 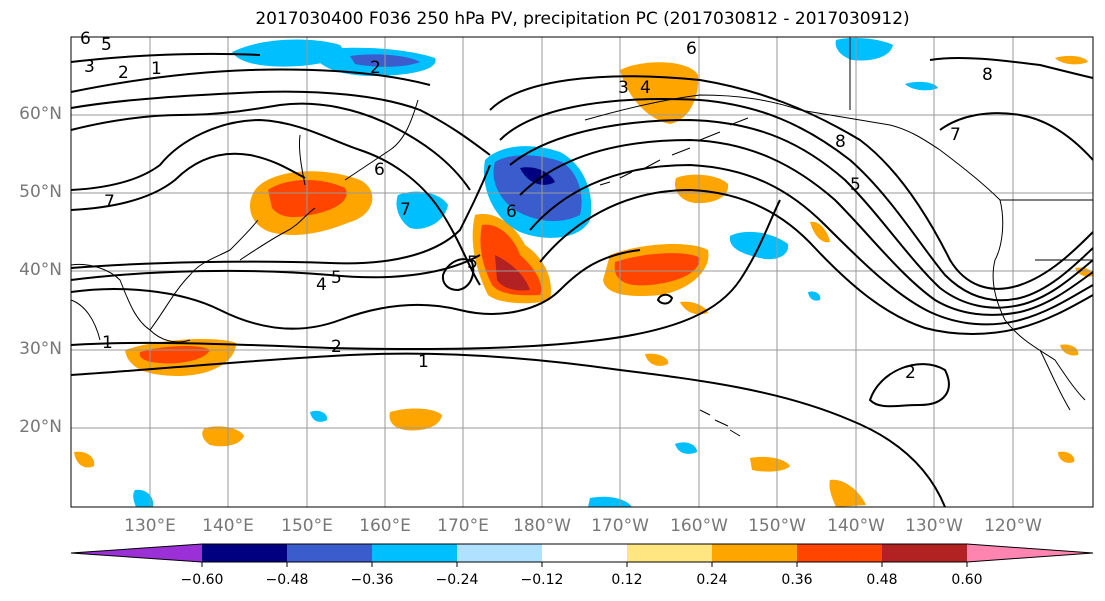 What do you see at coordinates (457, 580) in the screenshot?
I see `colorbar-tick-label: −0.24` at bounding box center [457, 580].